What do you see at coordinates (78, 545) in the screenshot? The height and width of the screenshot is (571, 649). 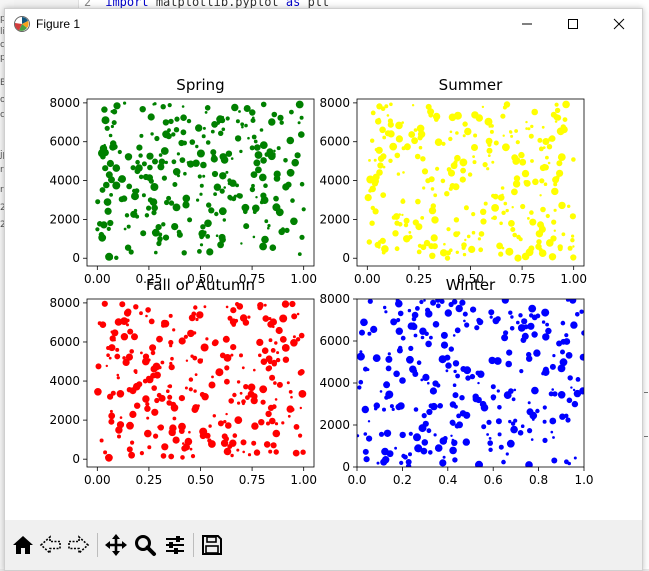 I see `forward-button` at bounding box center [78, 545].